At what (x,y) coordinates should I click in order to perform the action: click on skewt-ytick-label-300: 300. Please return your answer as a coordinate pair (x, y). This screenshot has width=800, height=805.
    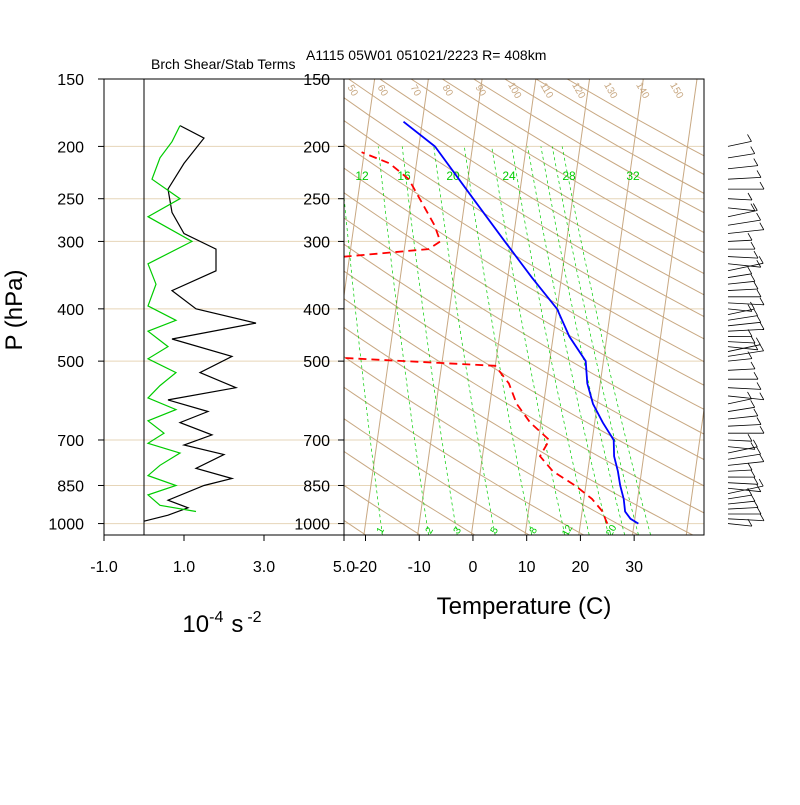
    Looking at the image, I should click on (316, 242).